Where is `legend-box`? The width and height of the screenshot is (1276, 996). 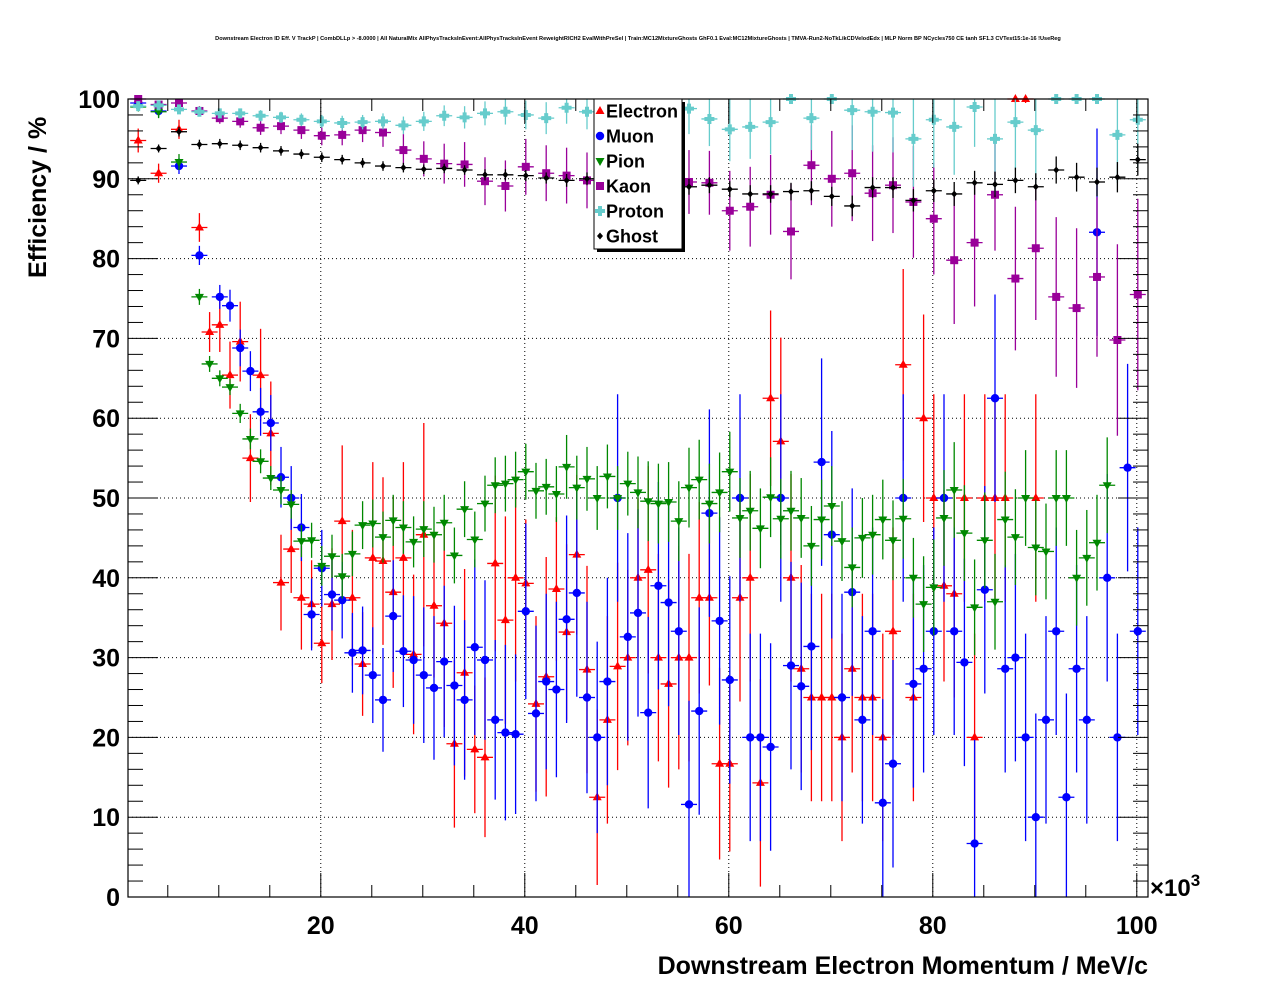 legend-box is located at coordinates (638, 174).